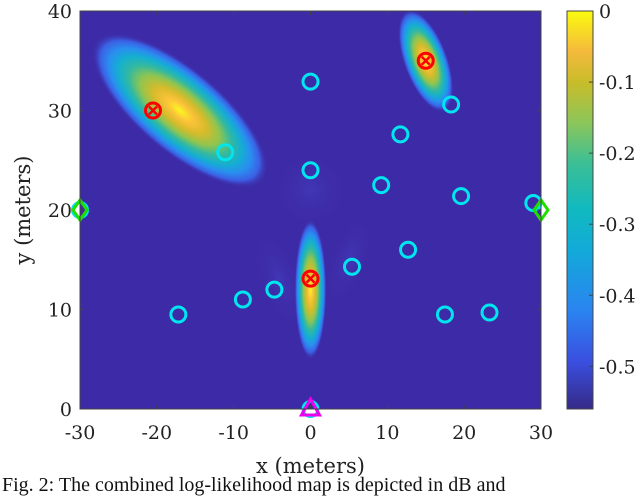 The width and height of the screenshot is (640, 502). Describe the element at coordinates (66, 410) in the screenshot. I see `y-tick-label: 0` at that location.